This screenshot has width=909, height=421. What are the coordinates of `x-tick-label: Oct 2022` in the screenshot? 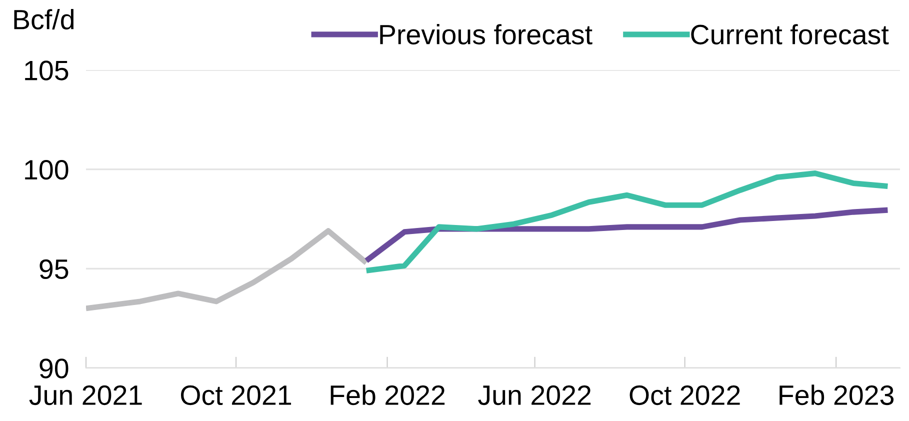 It's located at (685, 395).